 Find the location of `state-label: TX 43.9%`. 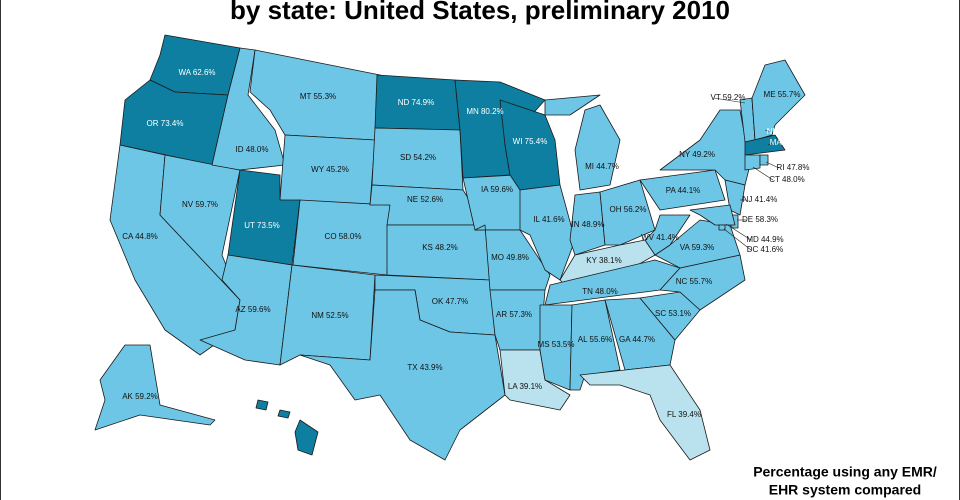

state-label: TX 43.9% is located at coordinates (424, 367).